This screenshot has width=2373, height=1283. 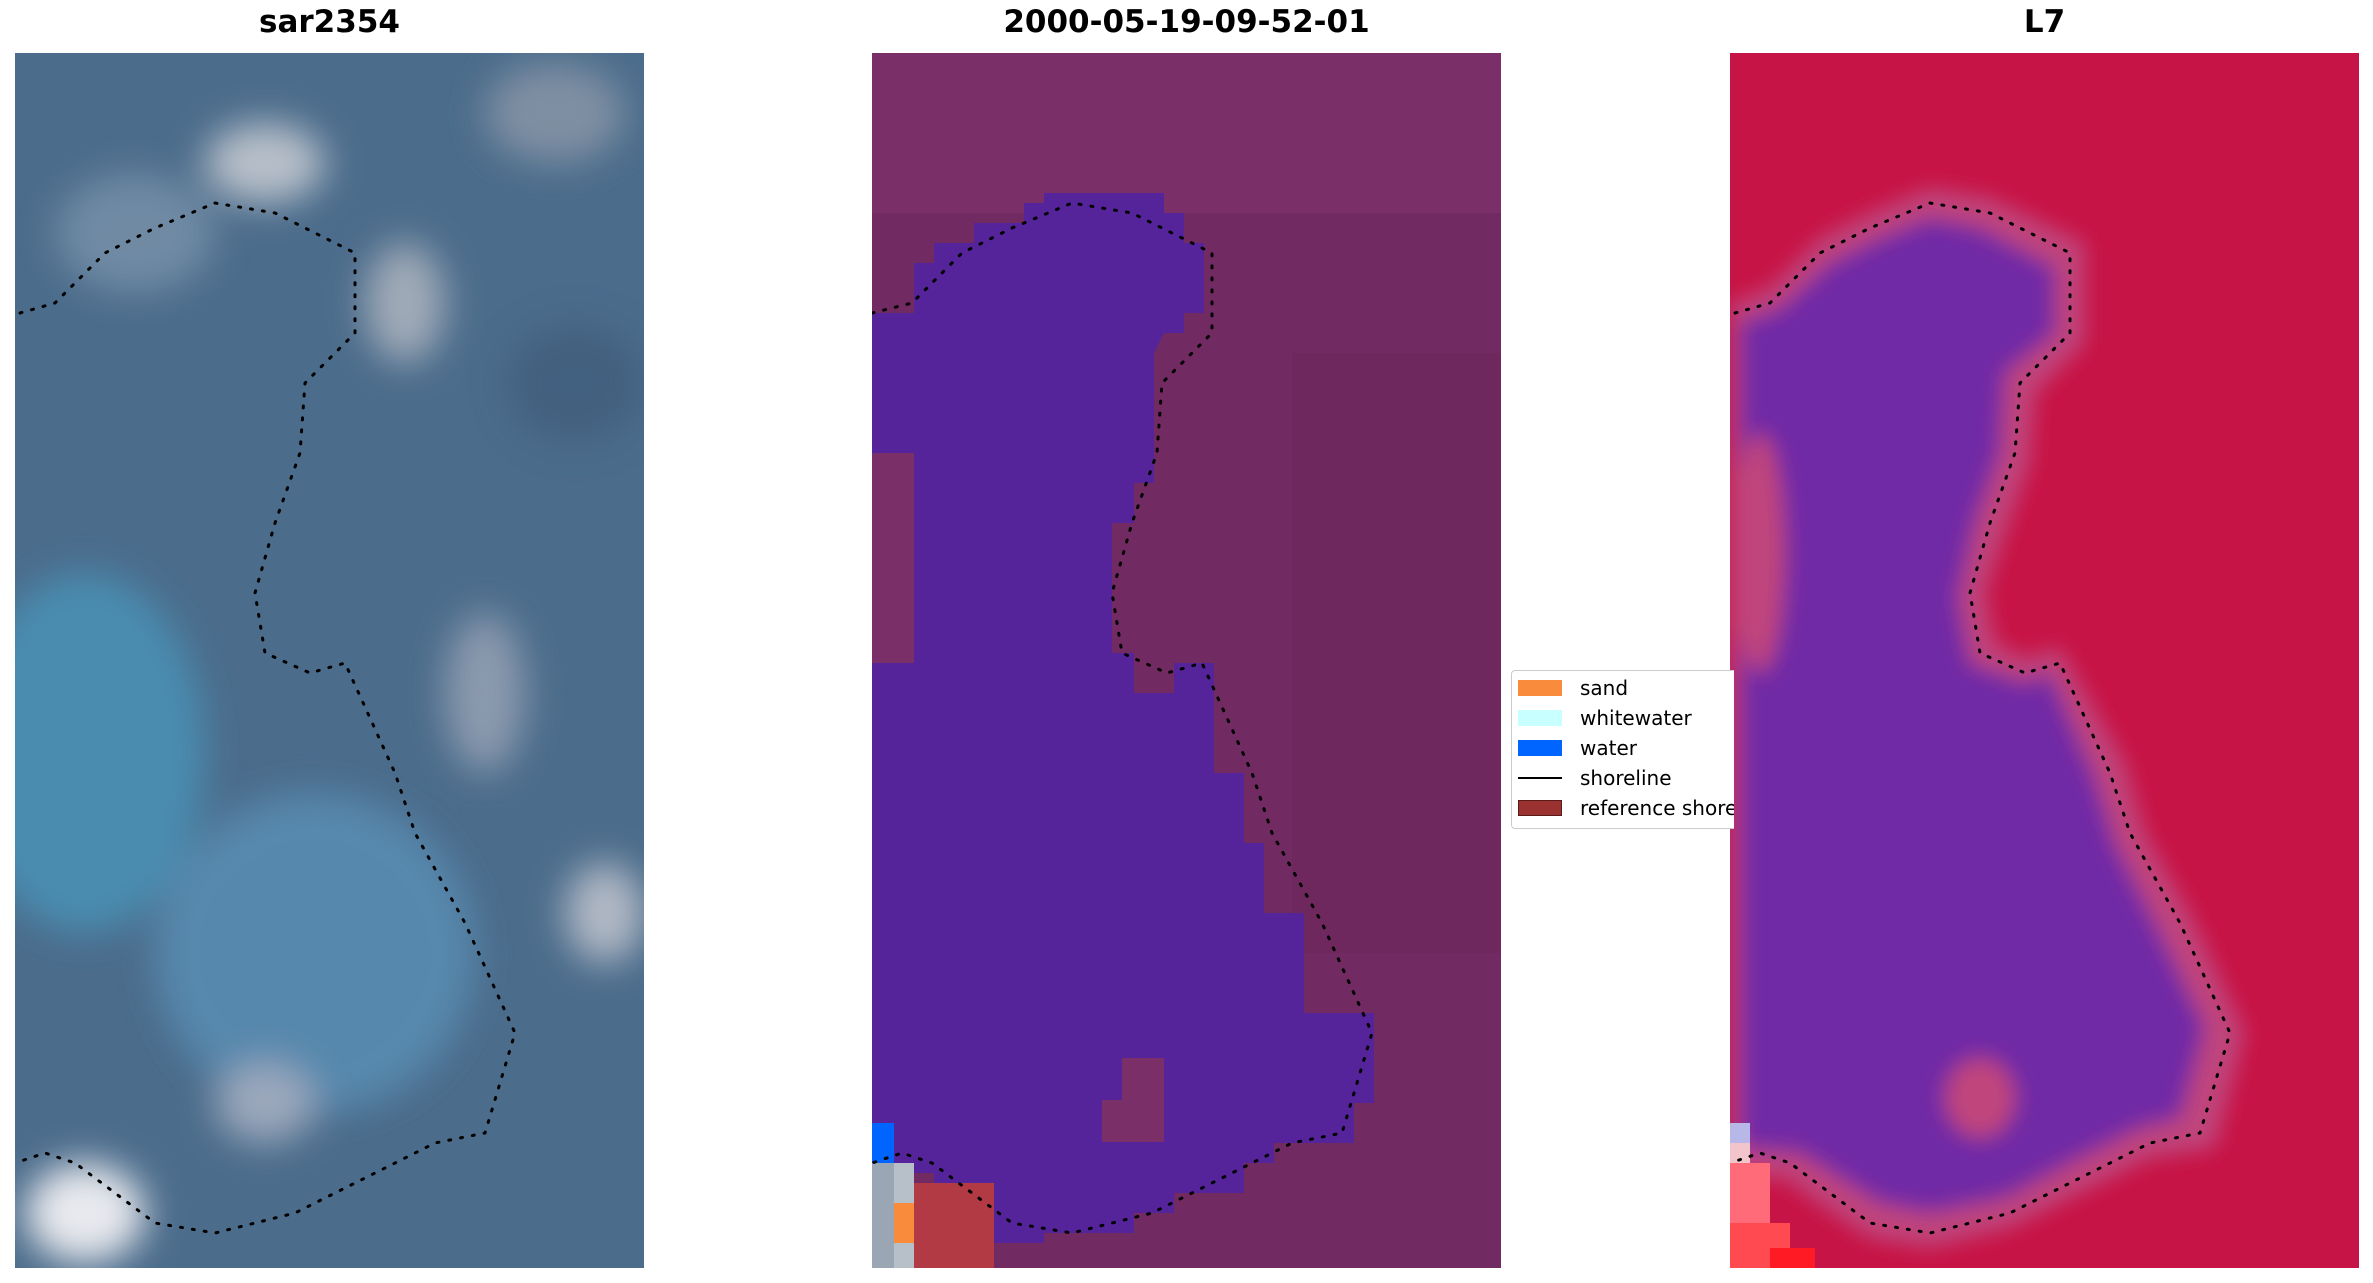 What do you see at coordinates (1186, 22) in the screenshot?
I see `panel-title-2: 2000-05-19-09-52-01` at bounding box center [1186, 22].